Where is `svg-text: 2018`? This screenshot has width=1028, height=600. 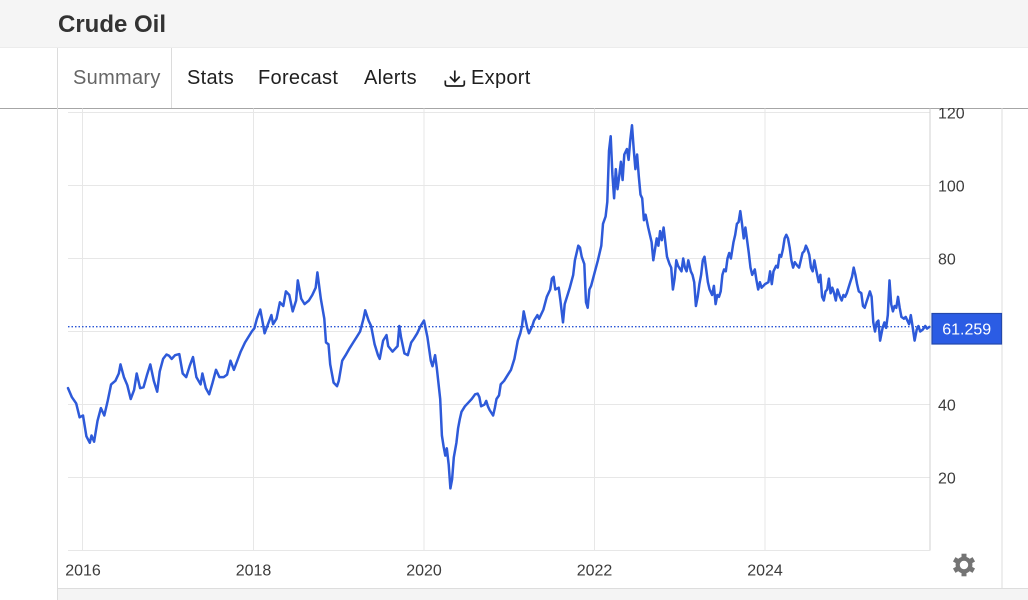 svg-text: 2018 is located at coordinates (254, 571).